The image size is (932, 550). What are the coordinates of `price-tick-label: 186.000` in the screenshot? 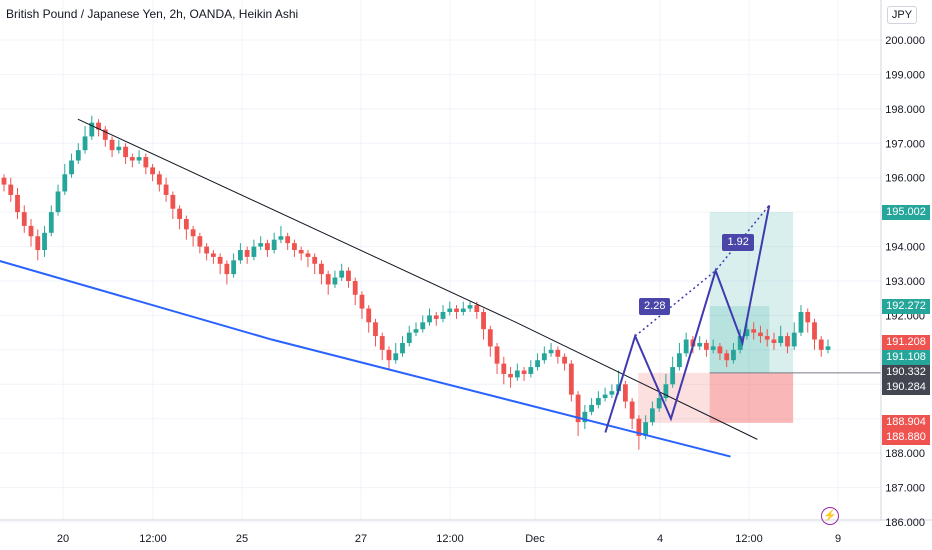 It's located at (905, 523).